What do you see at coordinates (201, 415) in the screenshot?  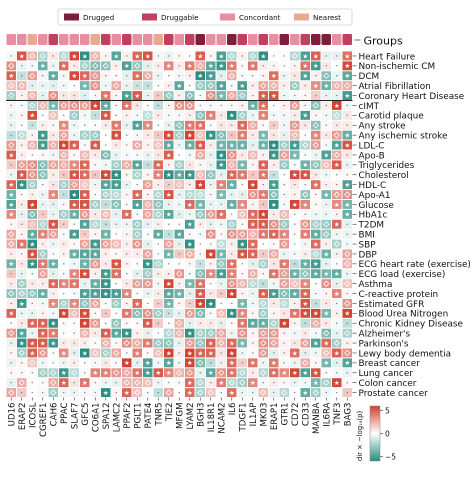 I see `column-label: BGH3` at bounding box center [201, 415].